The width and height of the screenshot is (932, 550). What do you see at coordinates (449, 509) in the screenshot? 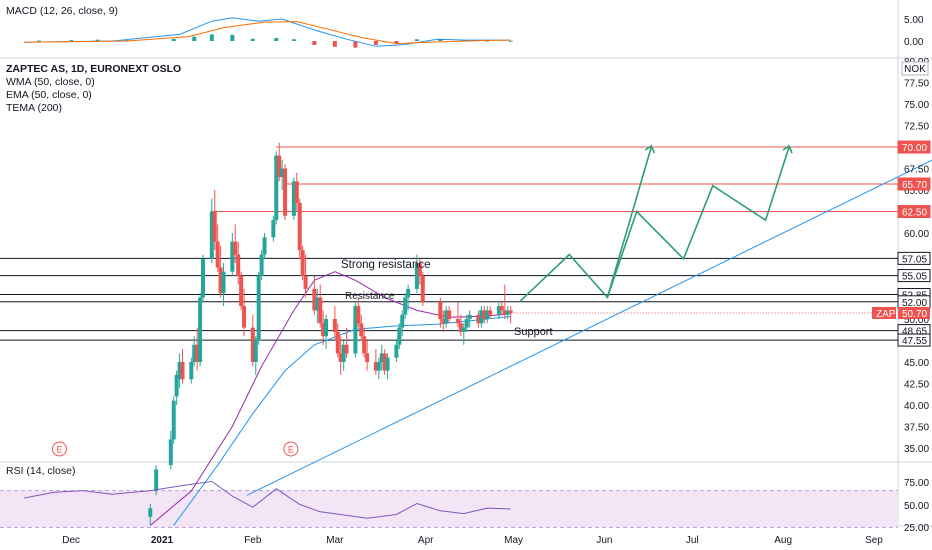
I see `rsi-band-fill` at bounding box center [449, 509].